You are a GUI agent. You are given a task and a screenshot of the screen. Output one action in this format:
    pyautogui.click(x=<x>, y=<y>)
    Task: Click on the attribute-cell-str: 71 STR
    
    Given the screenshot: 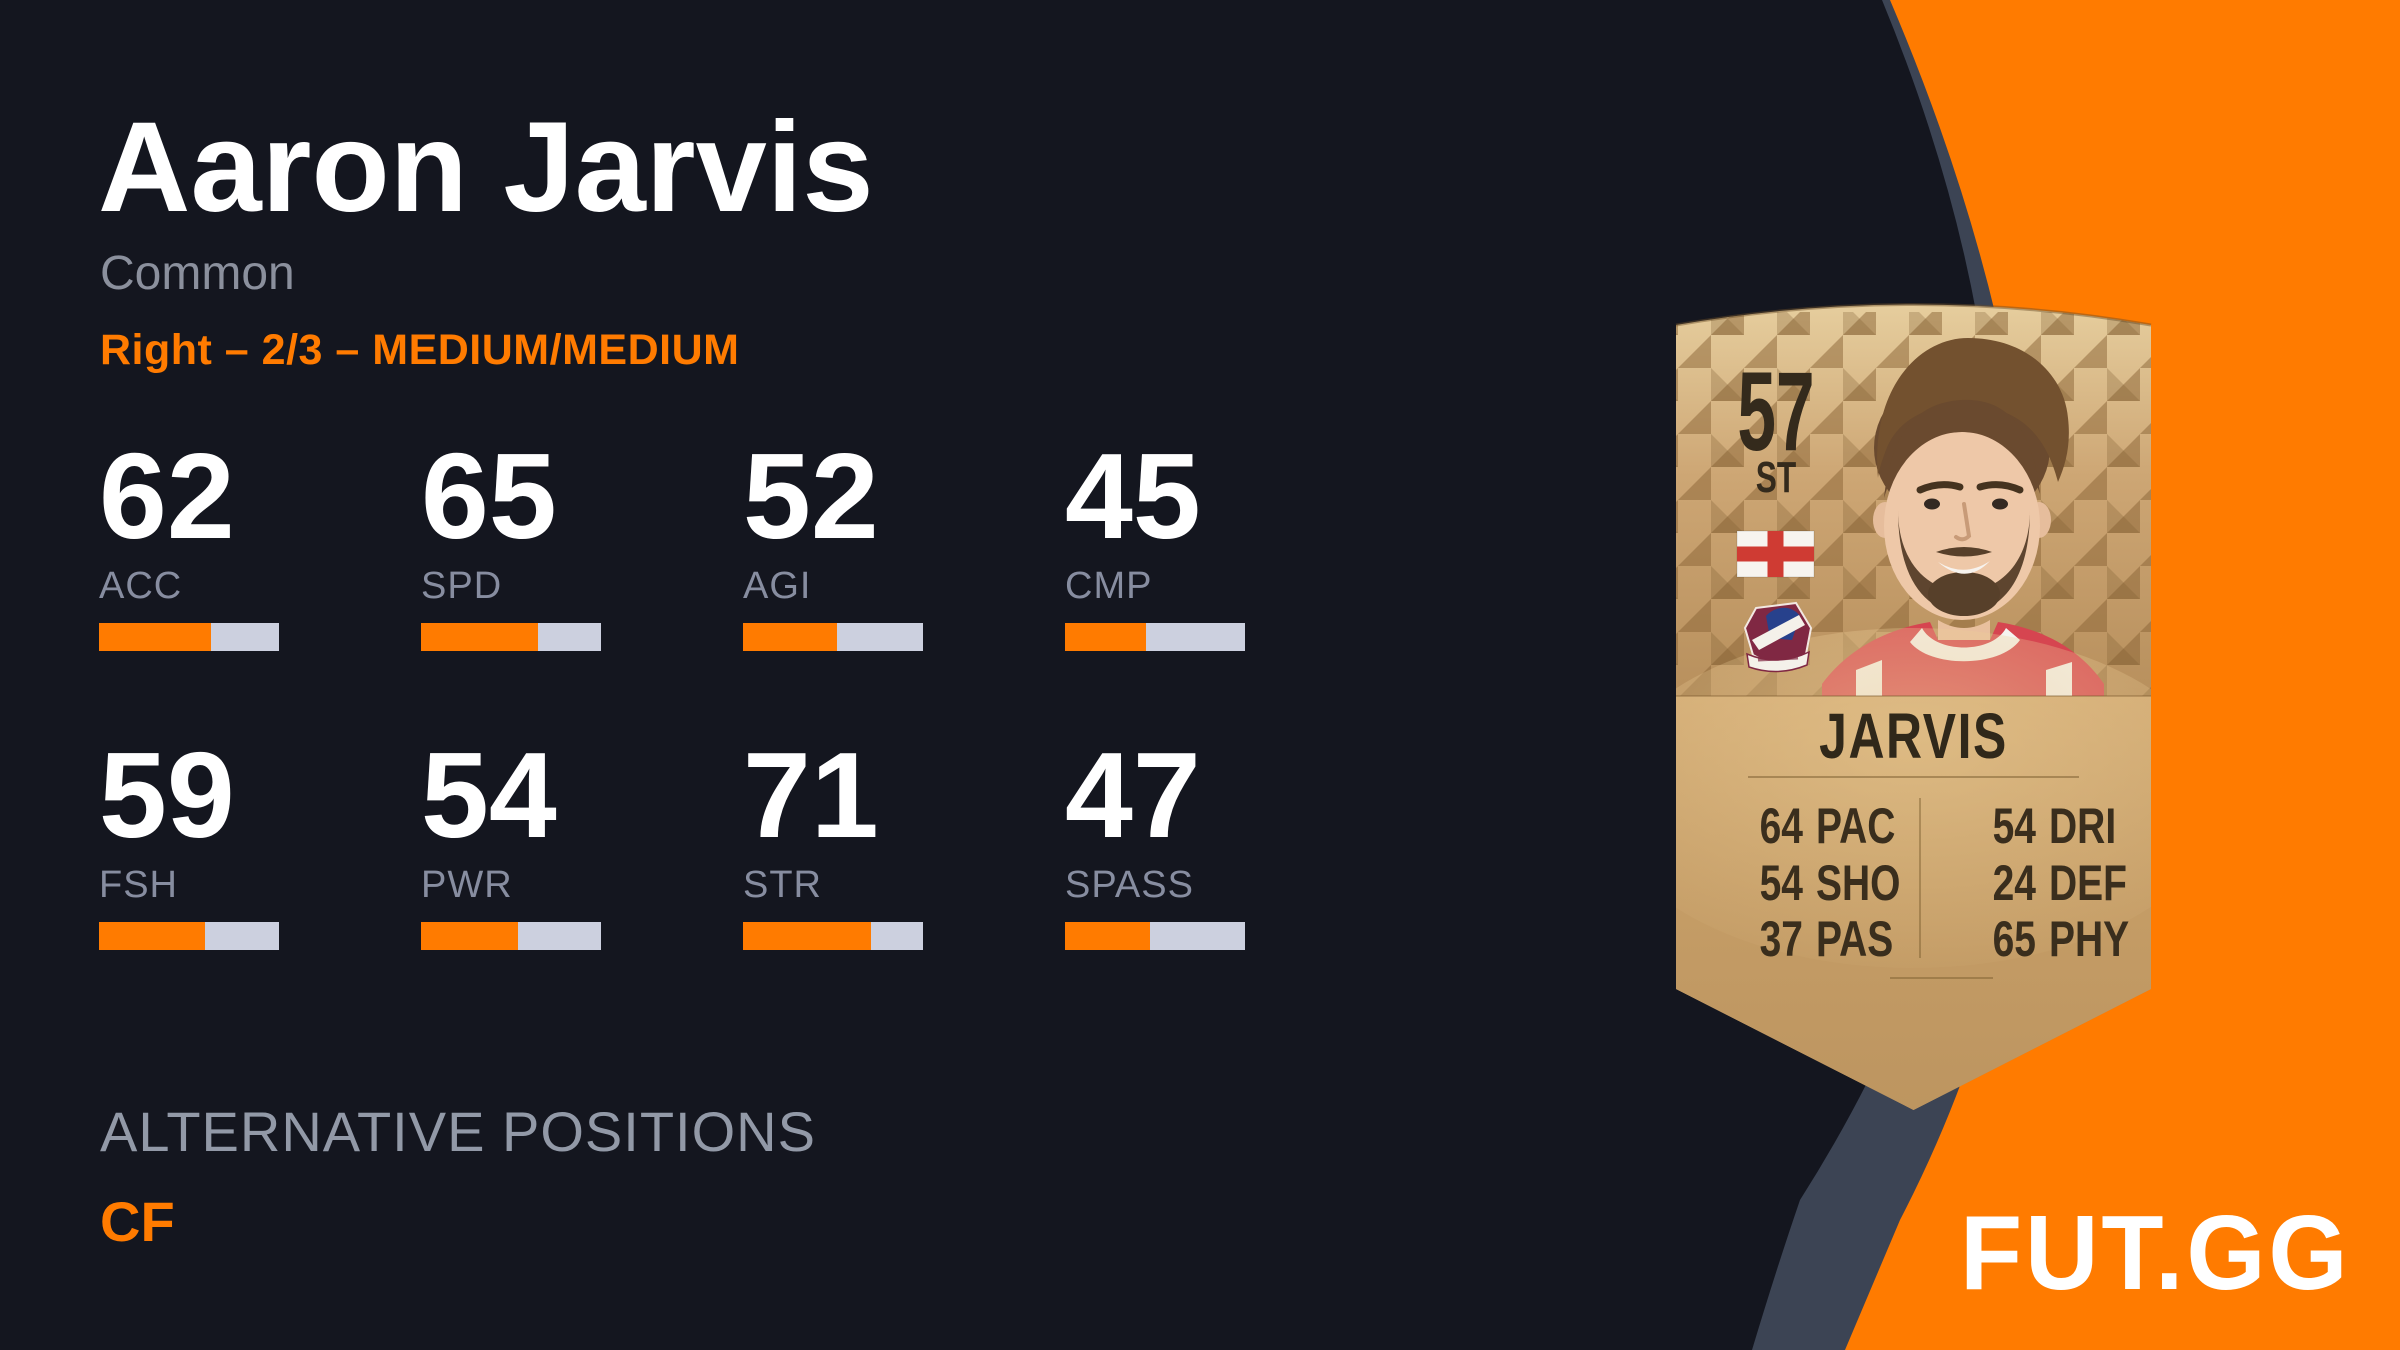 What is the action you would take?
    pyautogui.click(x=904, y=842)
    